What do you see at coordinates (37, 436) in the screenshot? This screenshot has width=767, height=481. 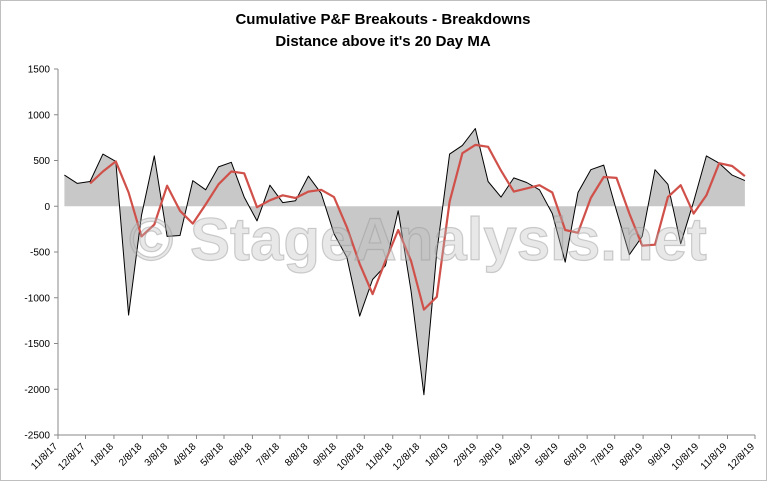 I see `y-tick-label: -2500` at bounding box center [37, 436].